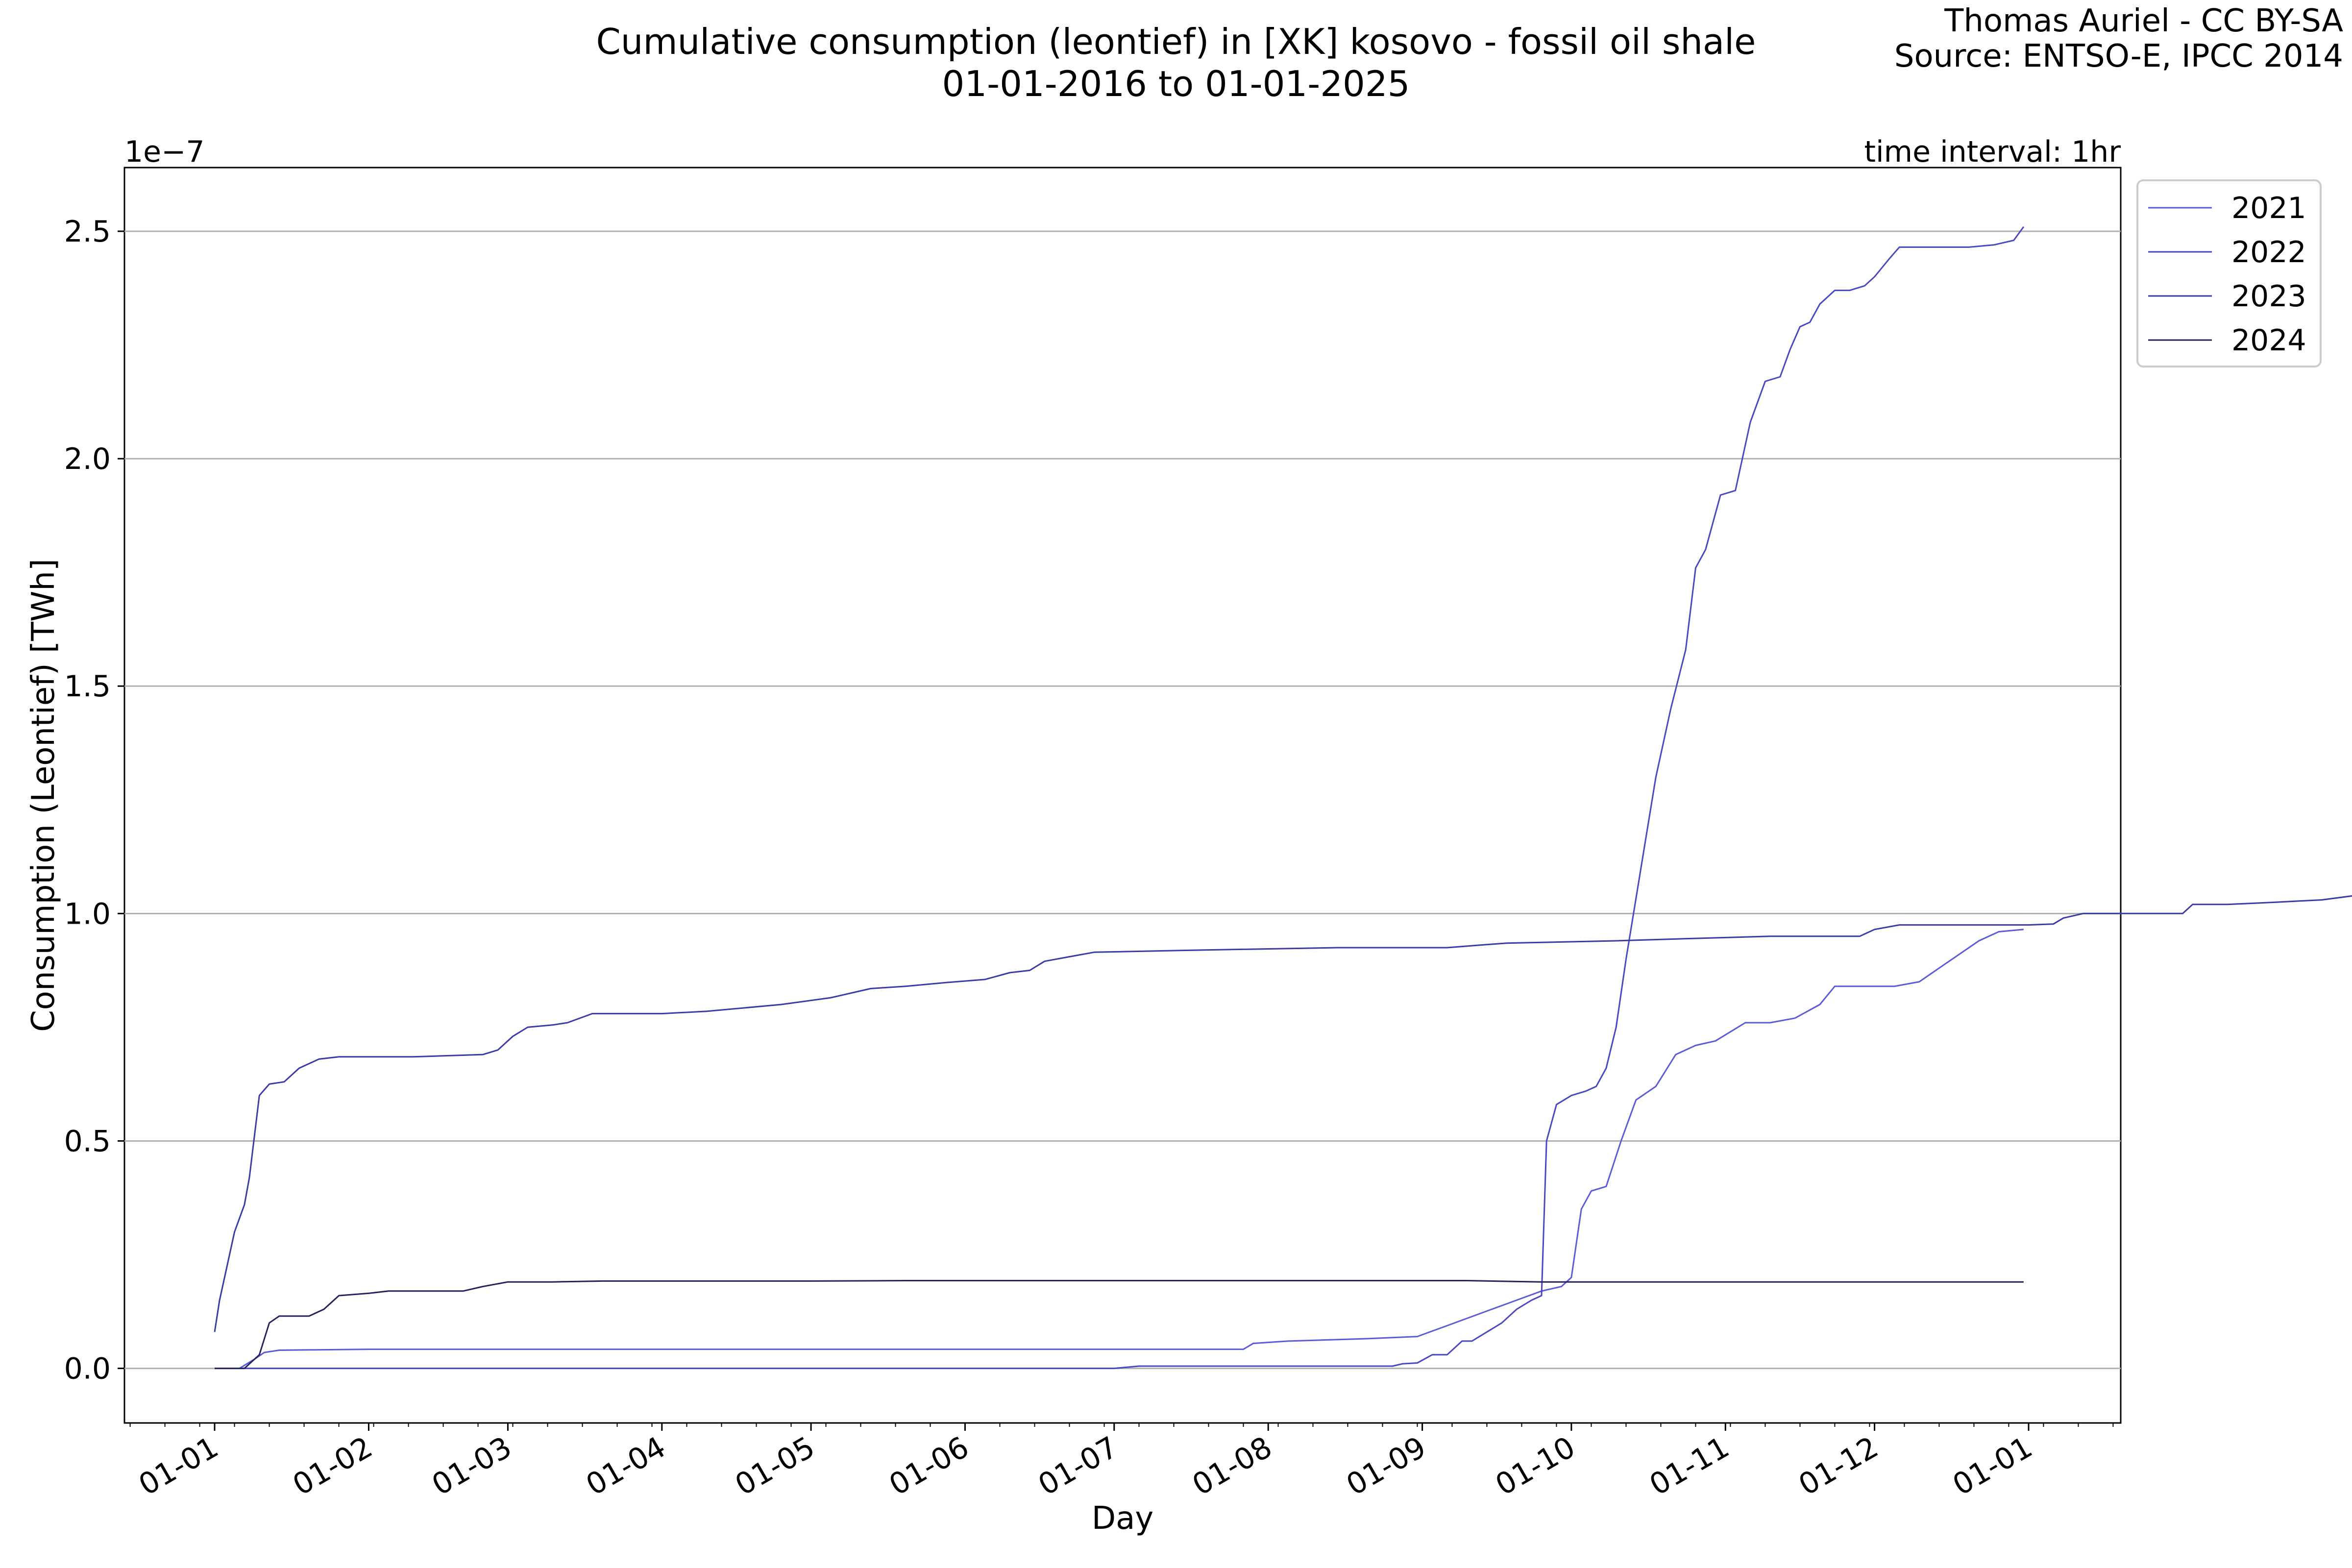 This screenshot has width=2352, height=1568. I want to click on y-tick-label: 2.0, so click(87, 459).